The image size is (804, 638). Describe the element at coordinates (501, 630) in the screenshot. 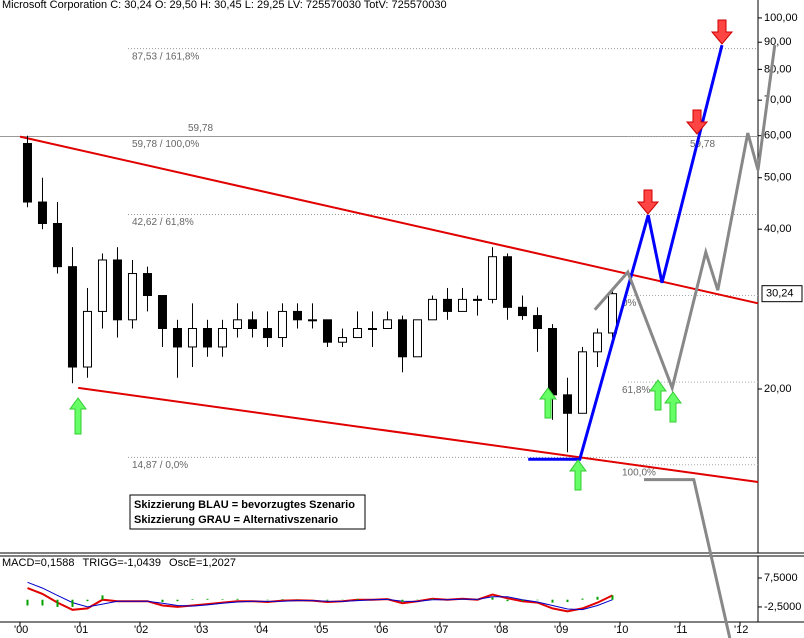

I see `x-tick-label: '08` at that location.